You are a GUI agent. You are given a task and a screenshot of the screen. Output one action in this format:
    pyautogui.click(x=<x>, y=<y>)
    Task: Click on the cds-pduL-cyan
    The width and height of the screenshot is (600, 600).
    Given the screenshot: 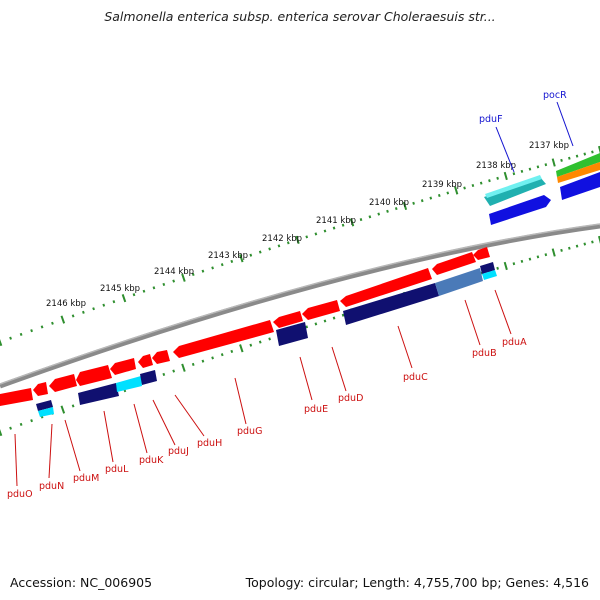 What is the action you would take?
    pyautogui.click(x=129, y=384)
    